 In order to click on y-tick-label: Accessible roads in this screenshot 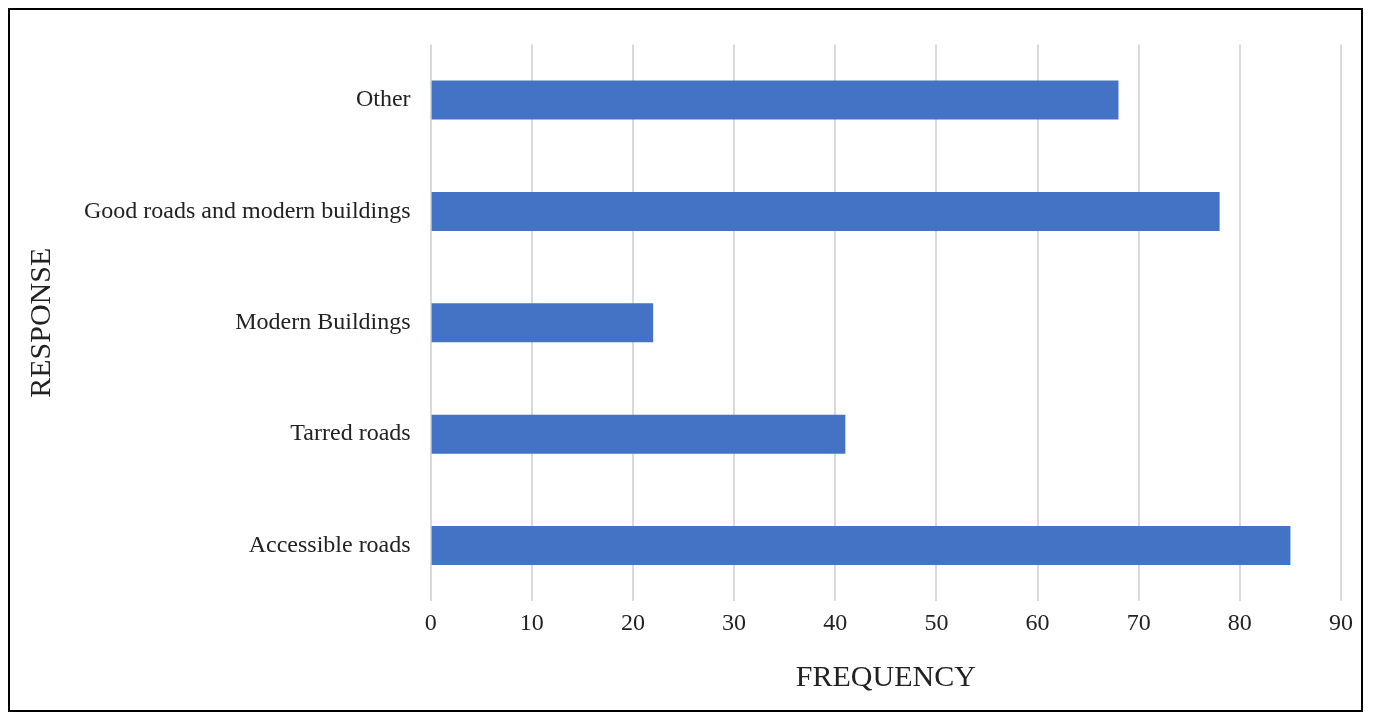, I will do `click(329, 543)`.